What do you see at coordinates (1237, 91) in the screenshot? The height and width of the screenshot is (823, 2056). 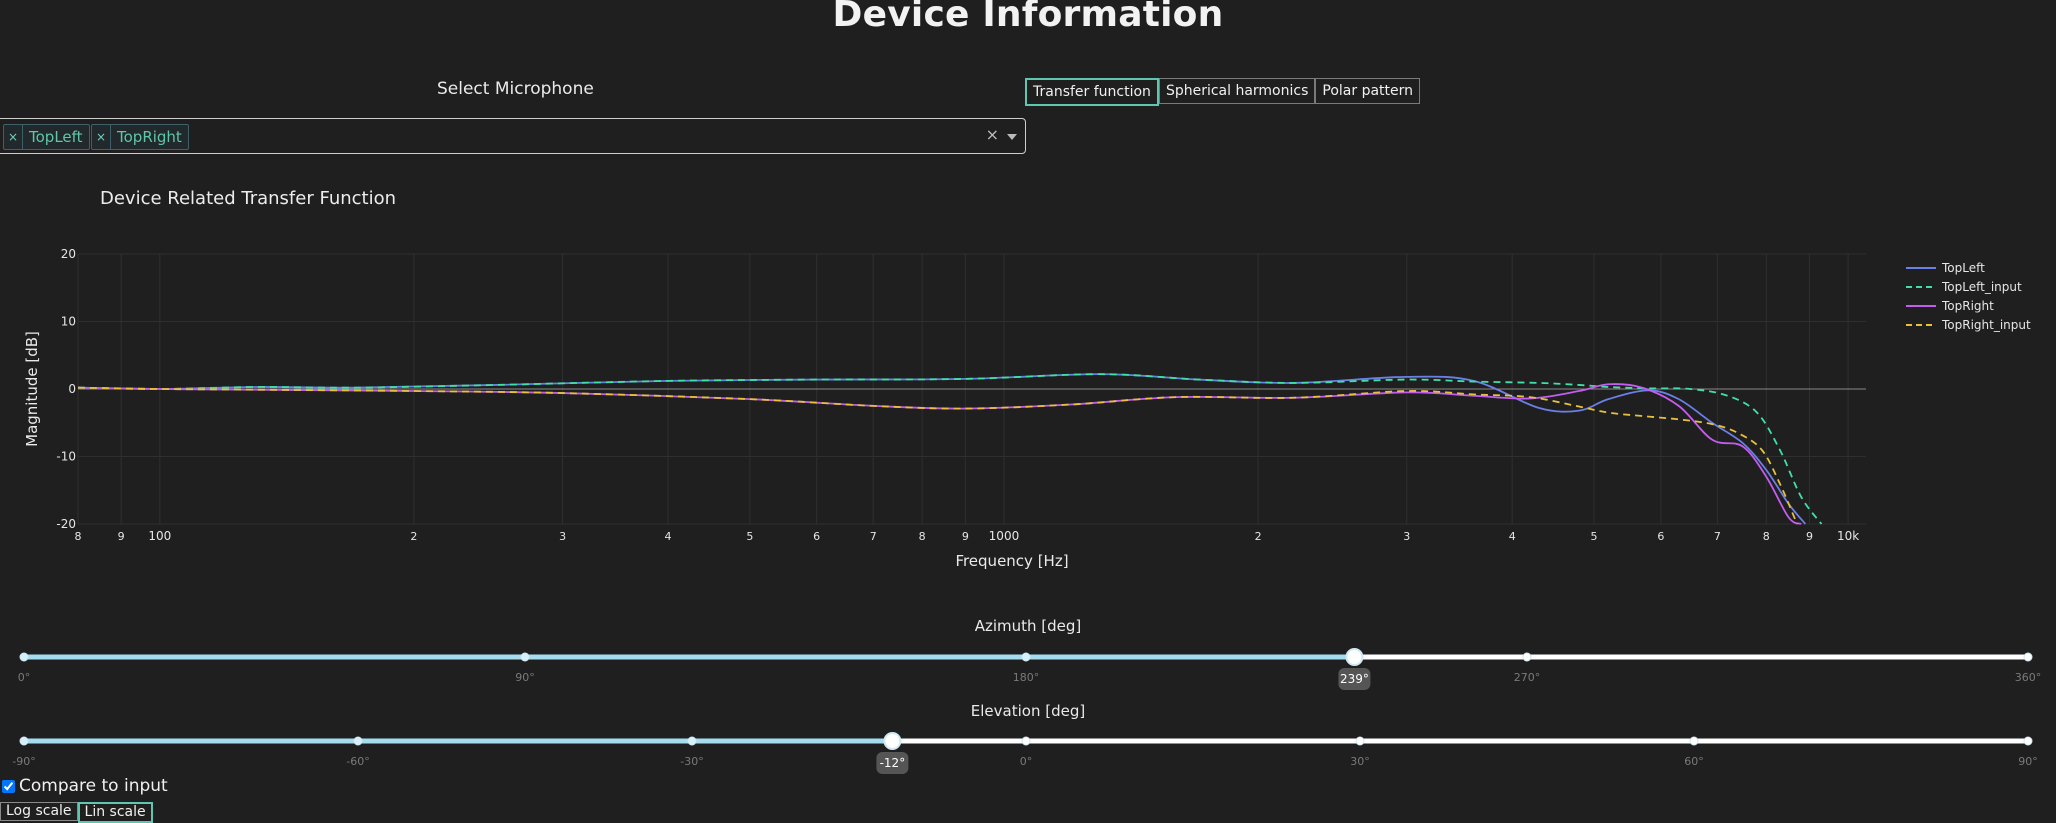 I see `tab-spherical-harmonics: Spherical harmonics` at bounding box center [1237, 91].